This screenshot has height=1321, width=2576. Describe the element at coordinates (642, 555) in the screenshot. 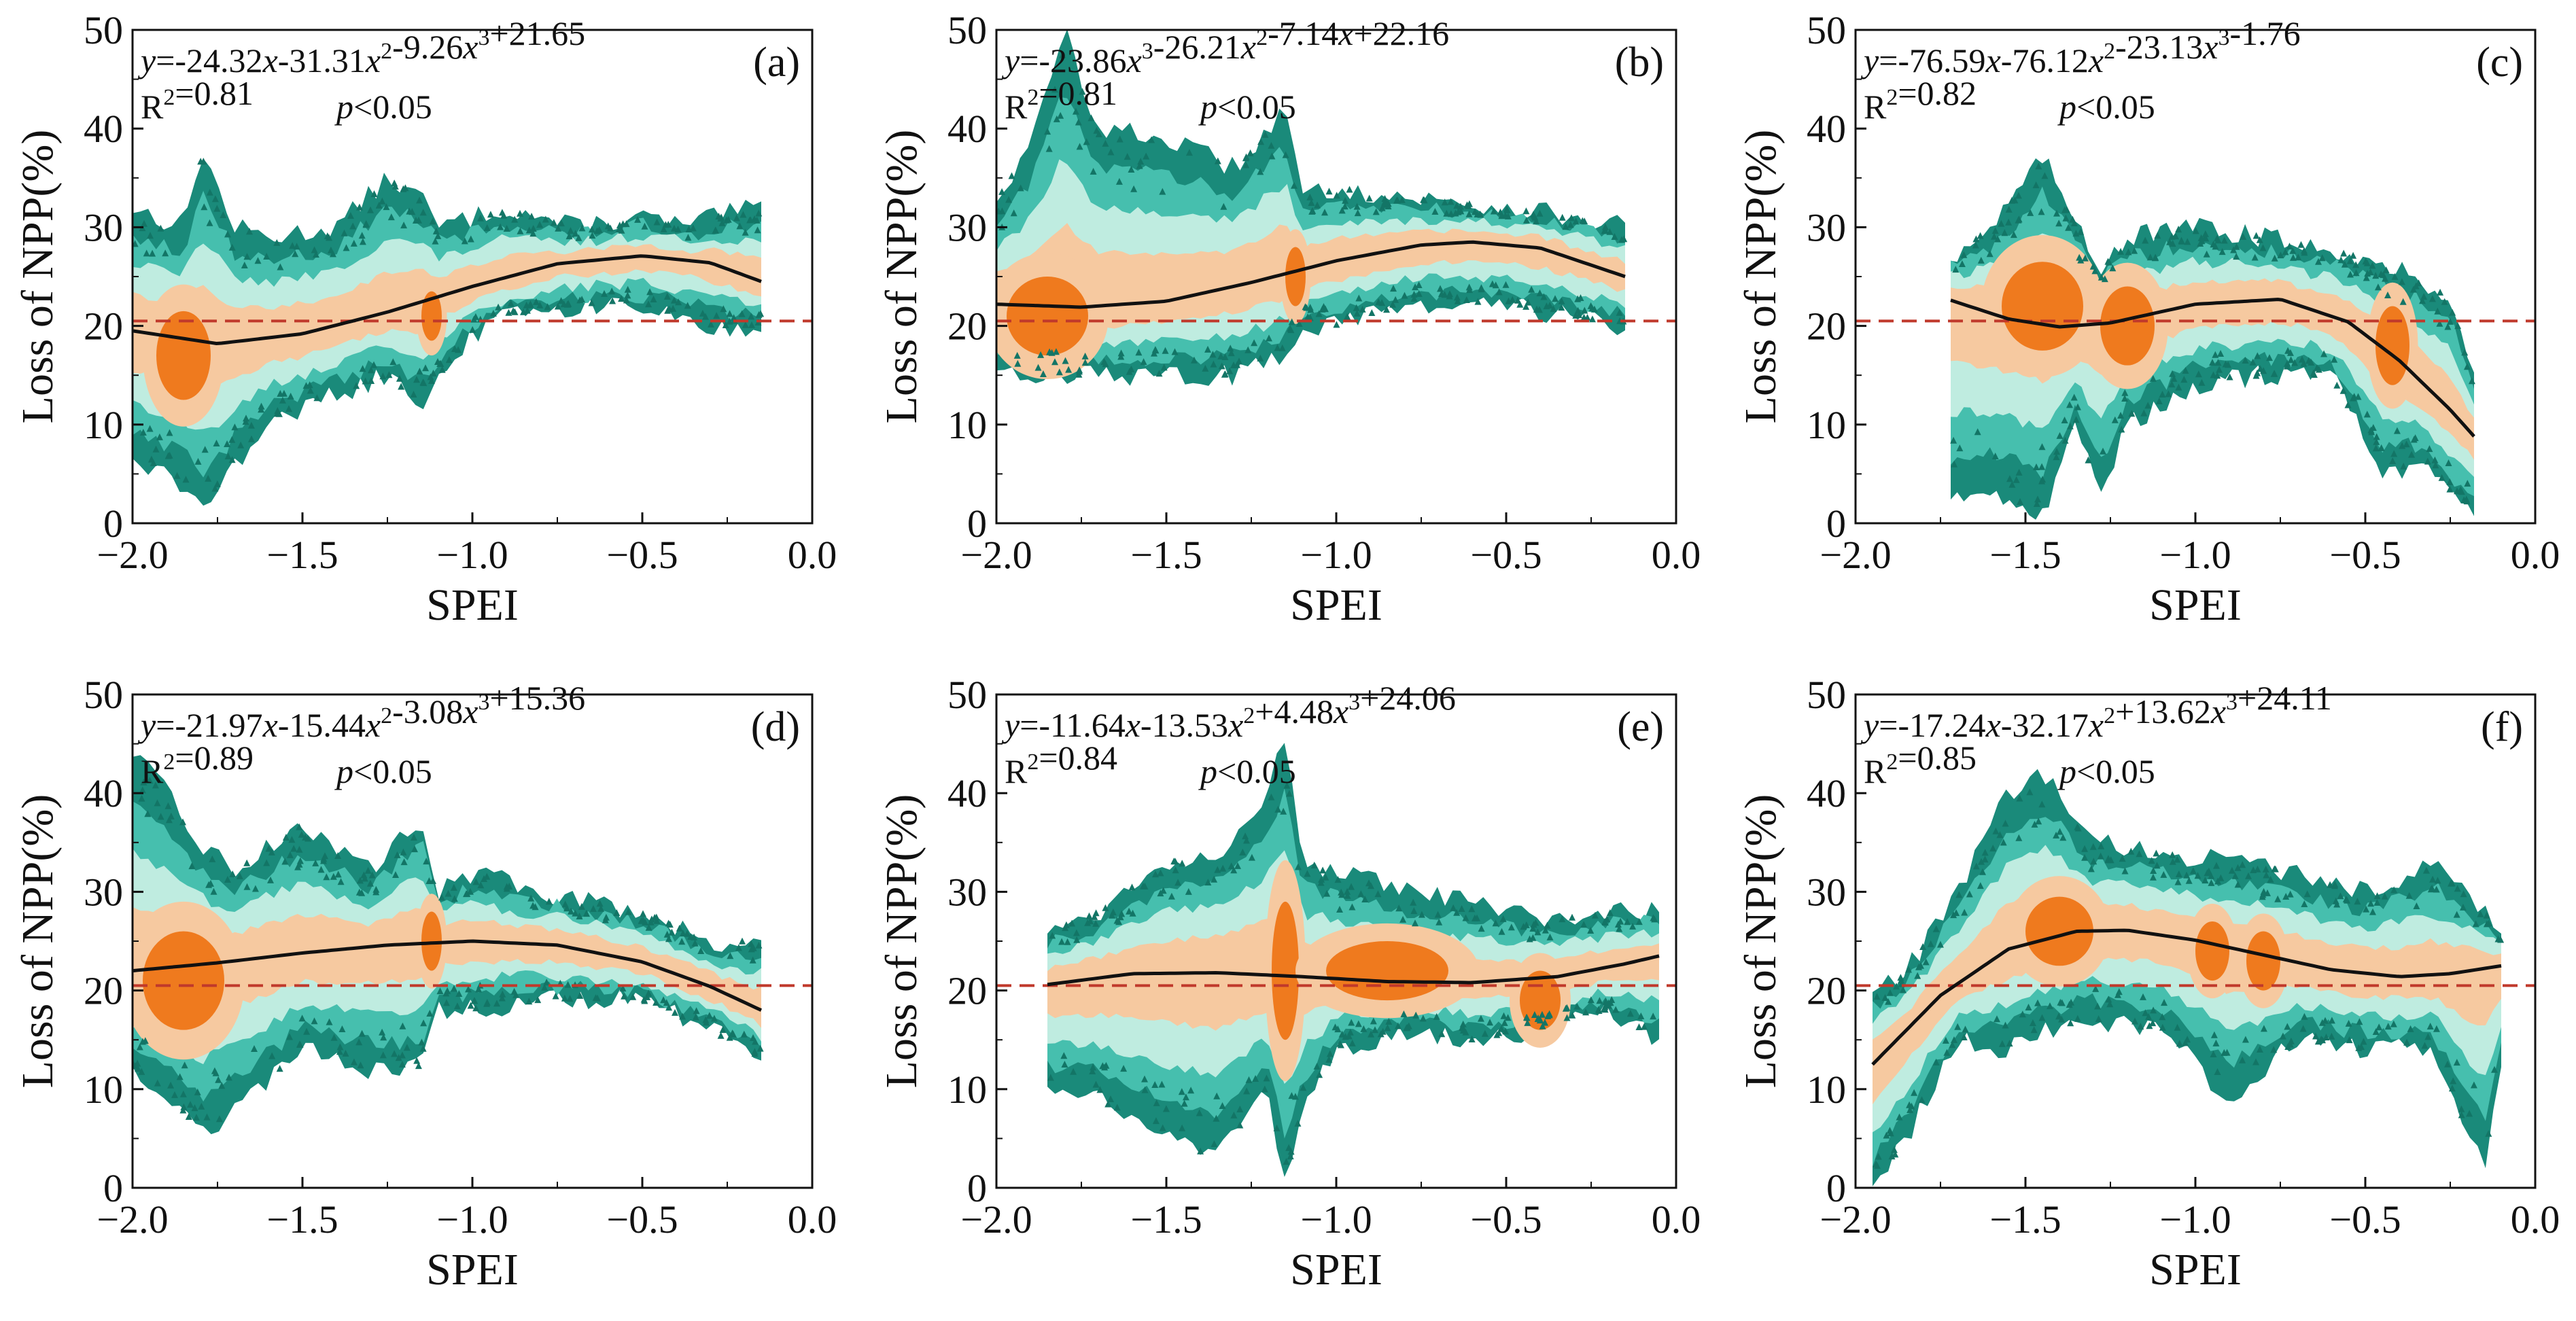

I see `x-tick-label: −0.5` at that location.